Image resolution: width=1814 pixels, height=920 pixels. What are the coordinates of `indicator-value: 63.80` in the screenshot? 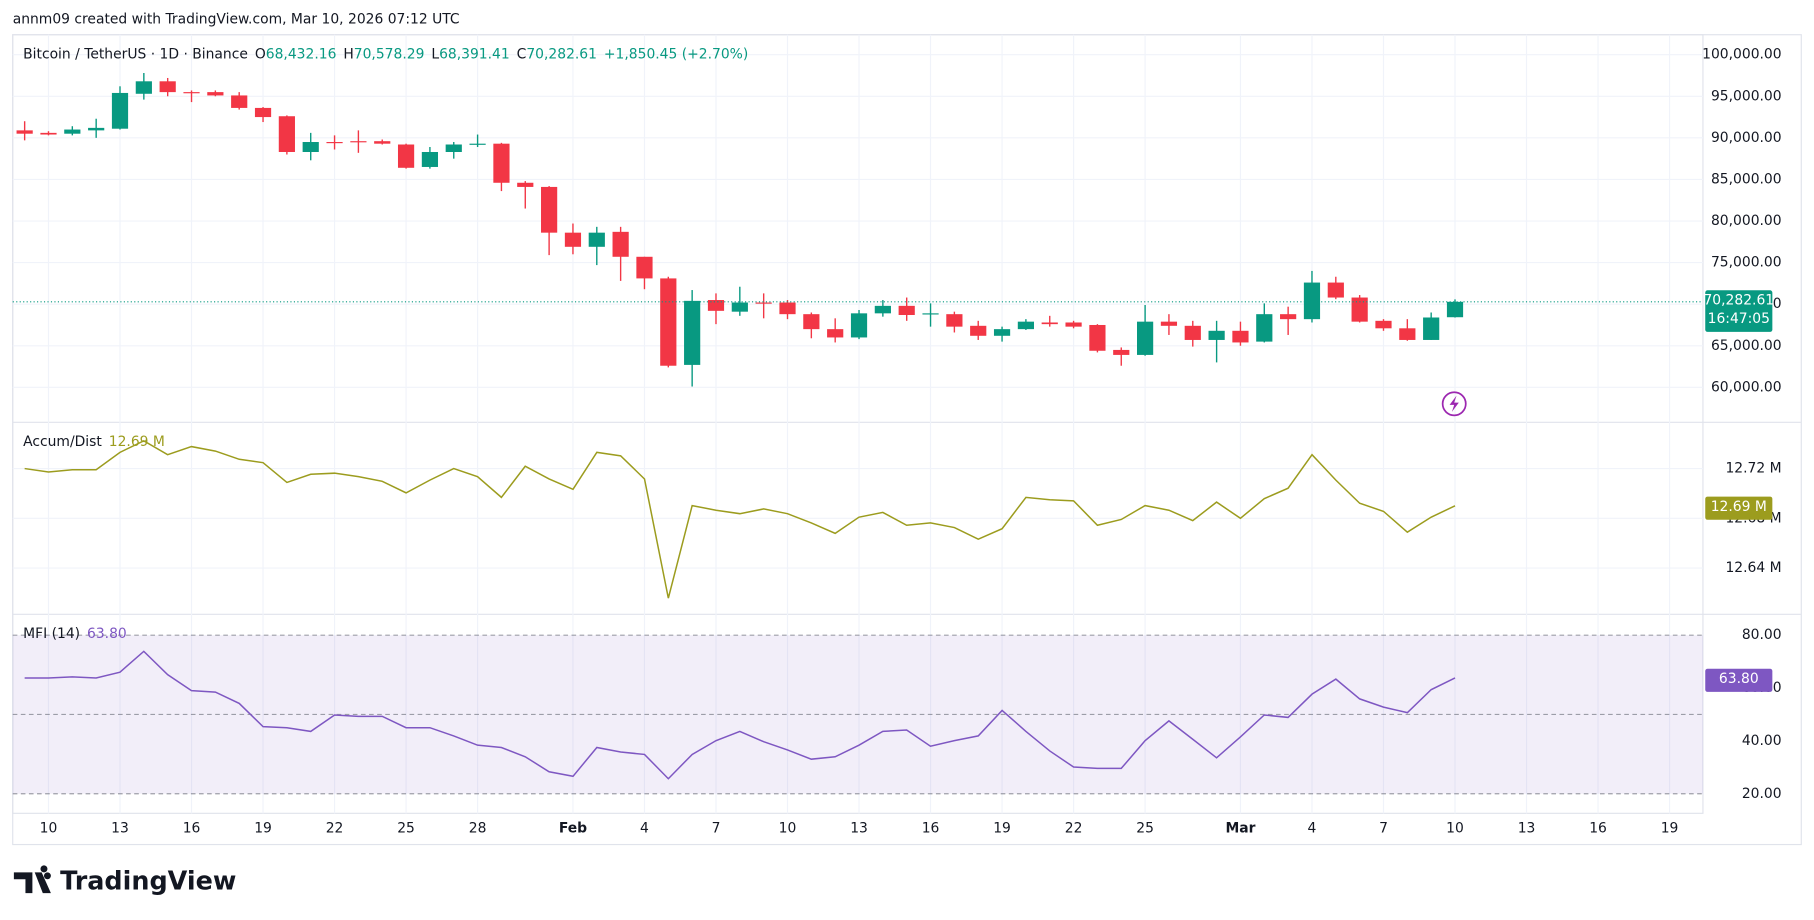 It's located at (107, 634).